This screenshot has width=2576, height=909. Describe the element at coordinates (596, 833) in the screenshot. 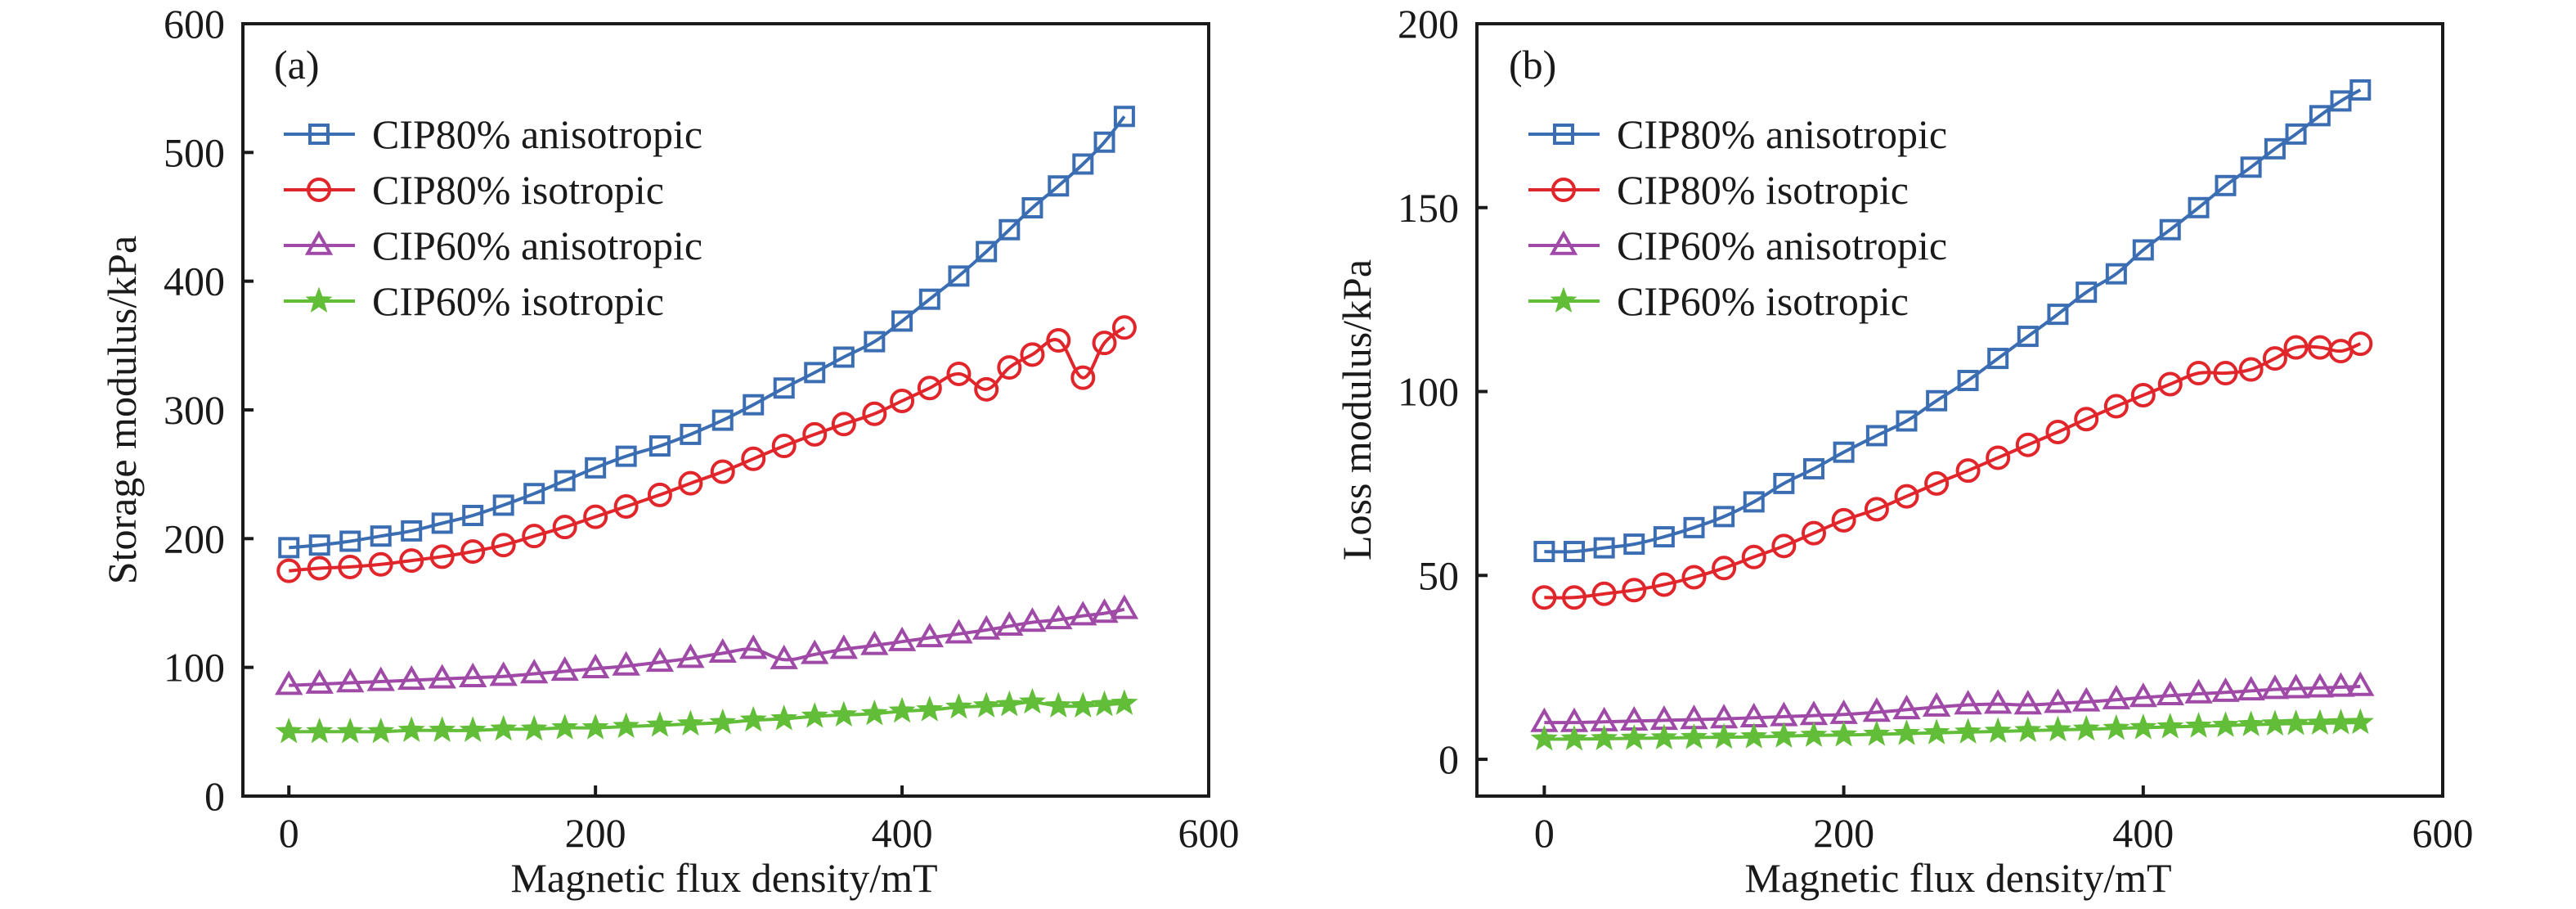

I see `x-tick-label: 200` at that location.